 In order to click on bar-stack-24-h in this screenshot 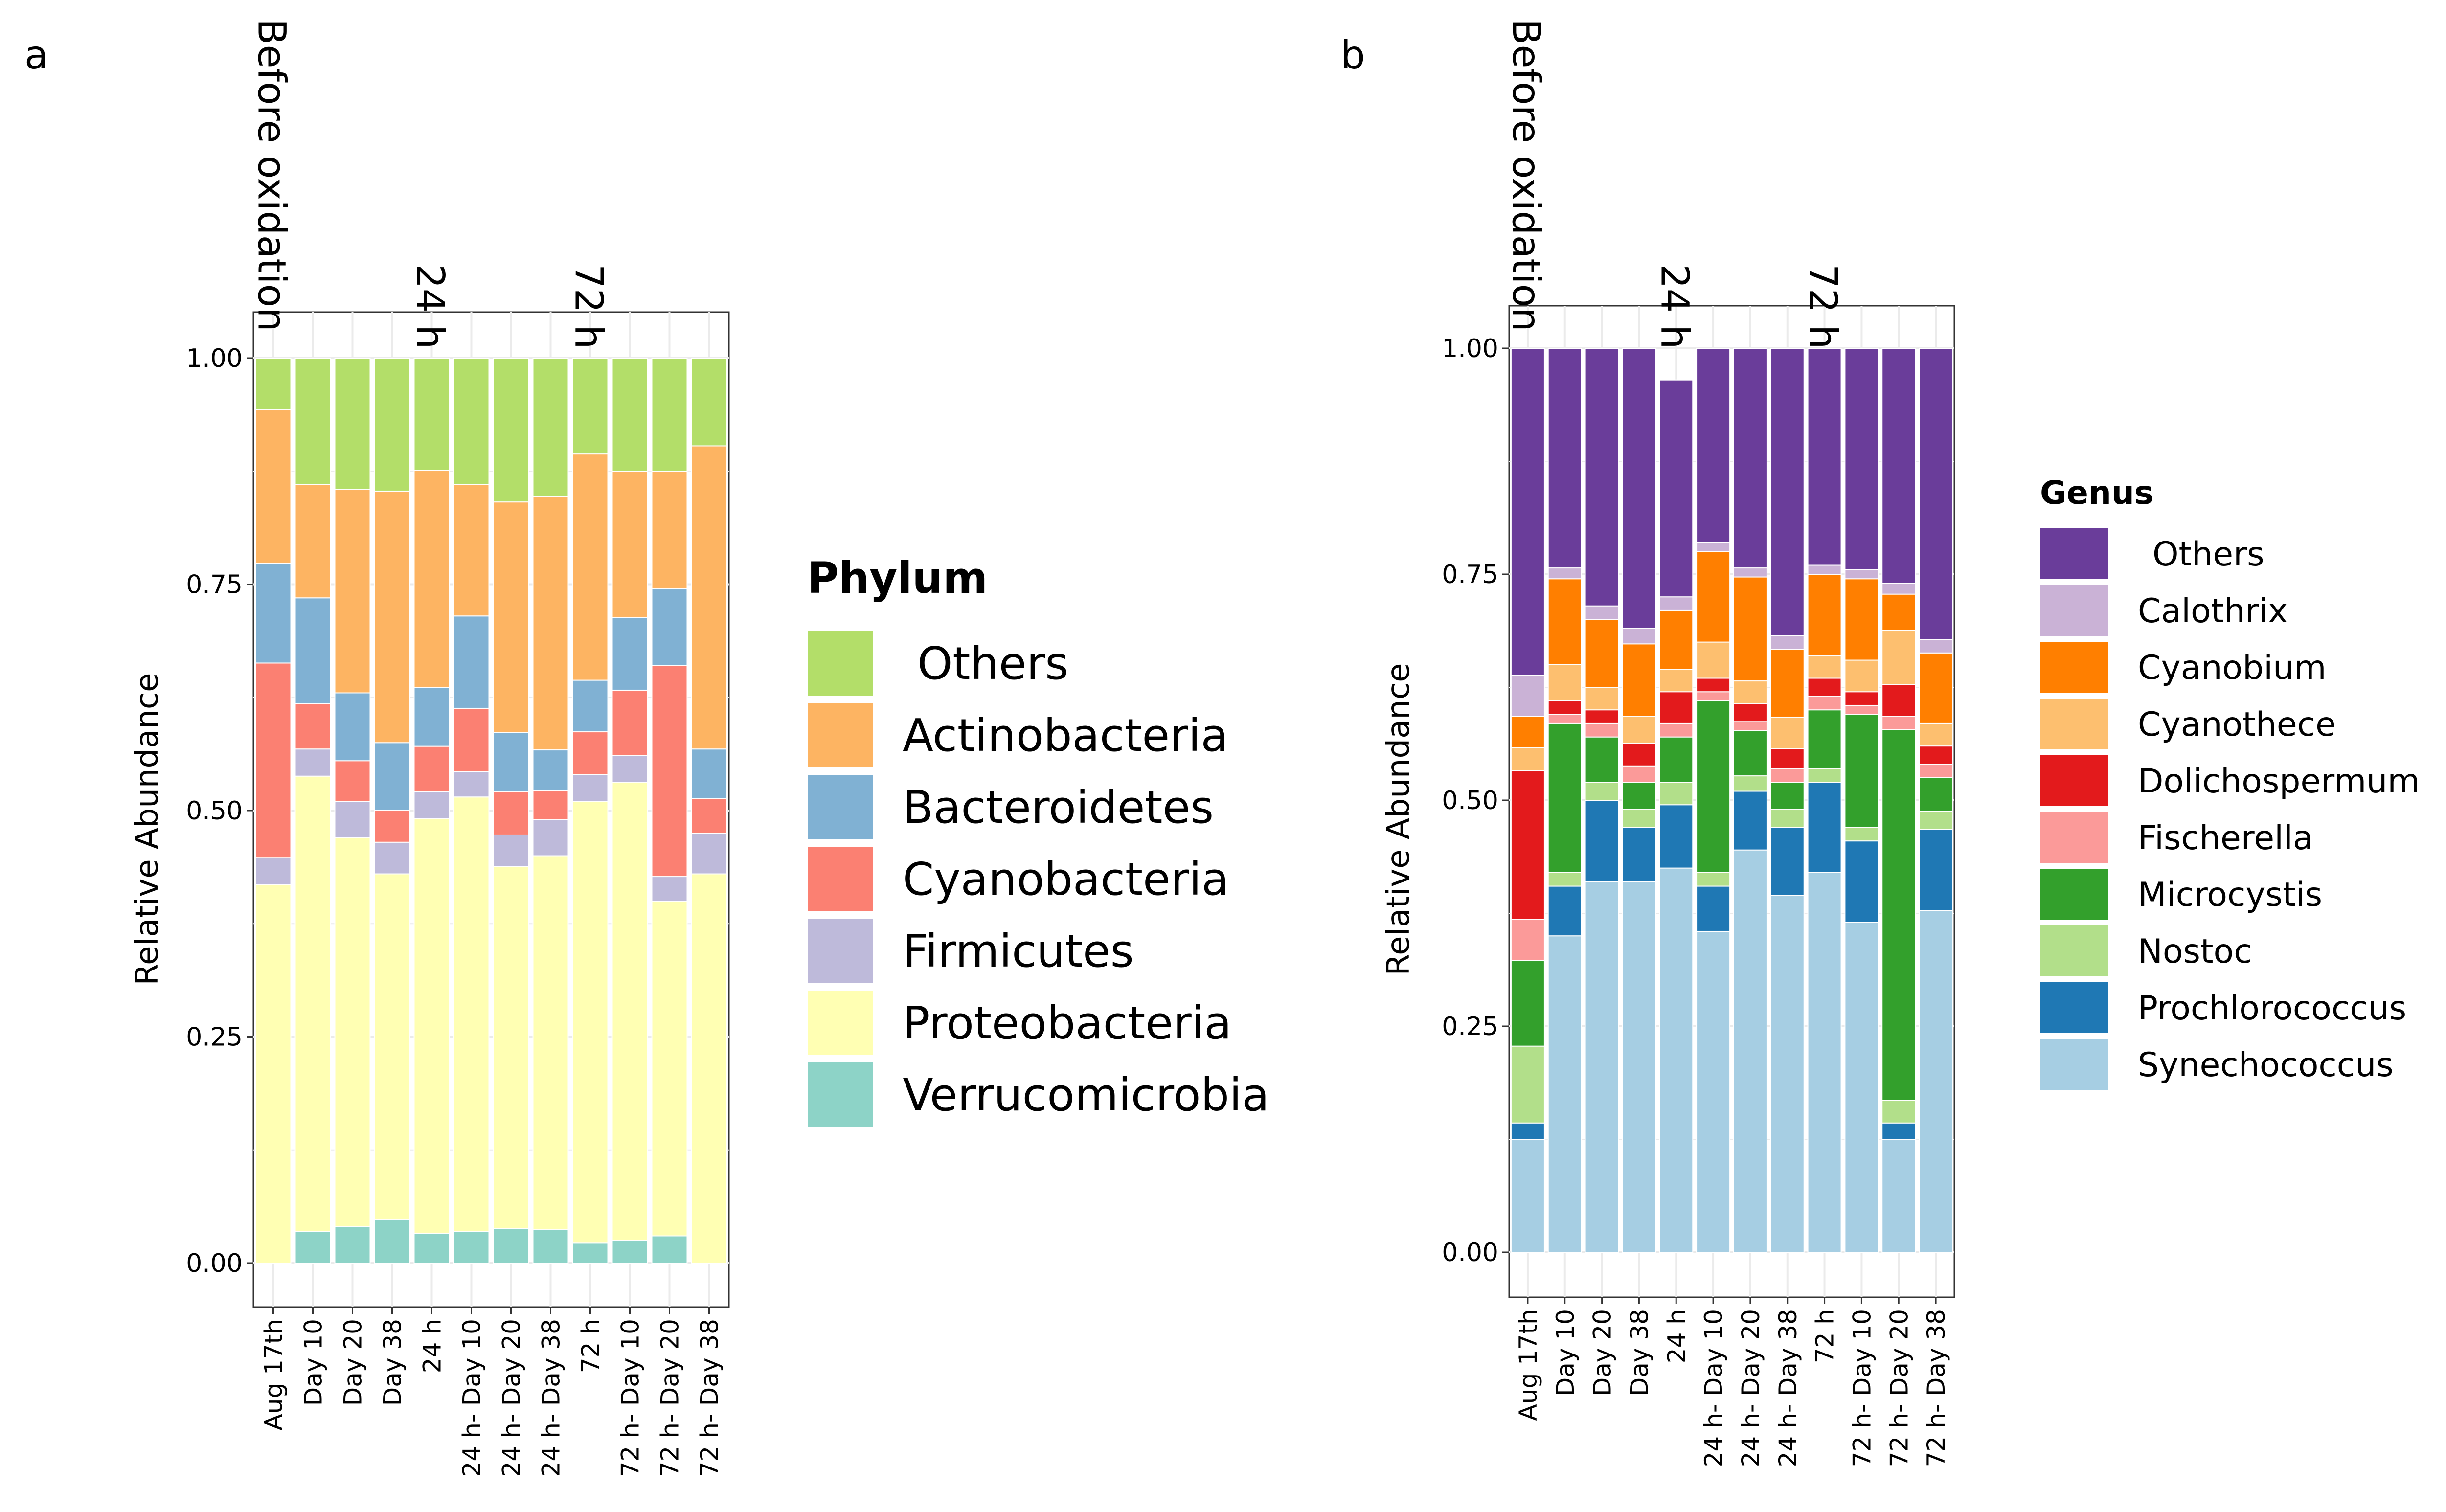, I will do `click(1676, 816)`.